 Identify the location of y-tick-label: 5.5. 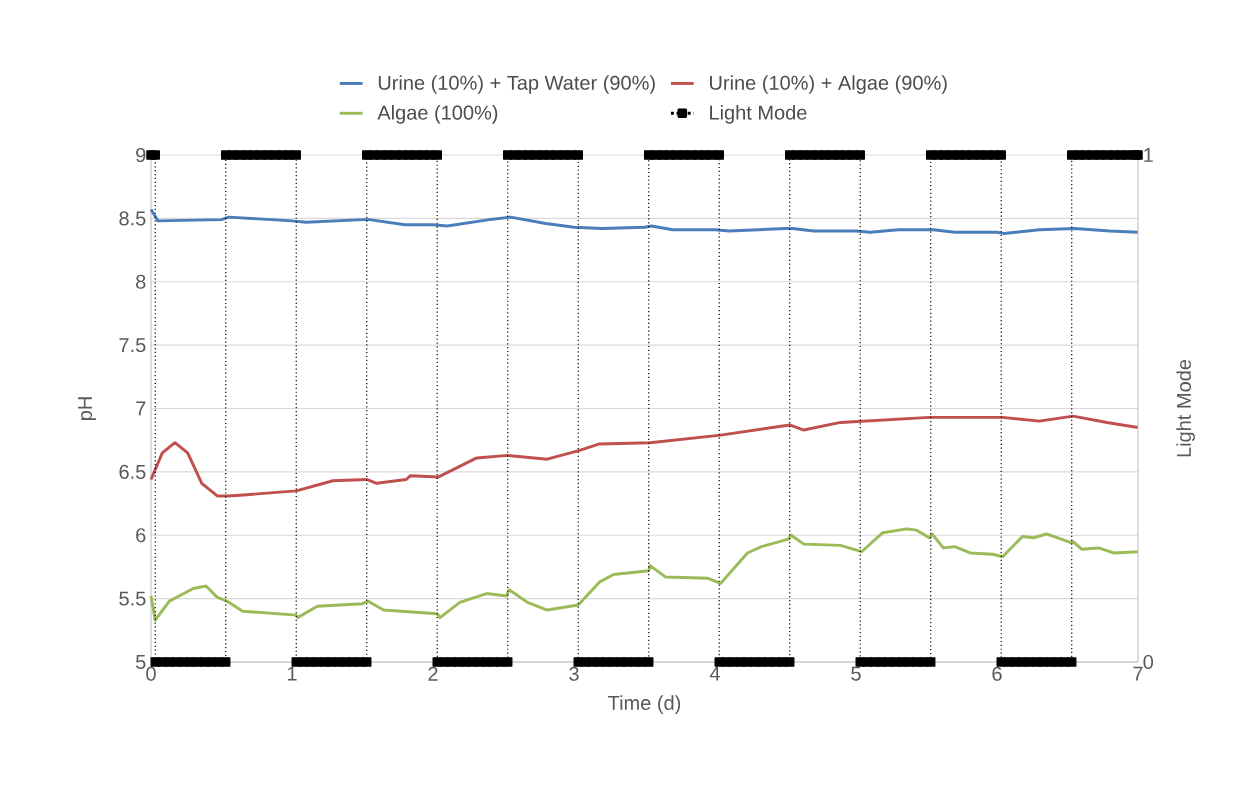
(132, 598).